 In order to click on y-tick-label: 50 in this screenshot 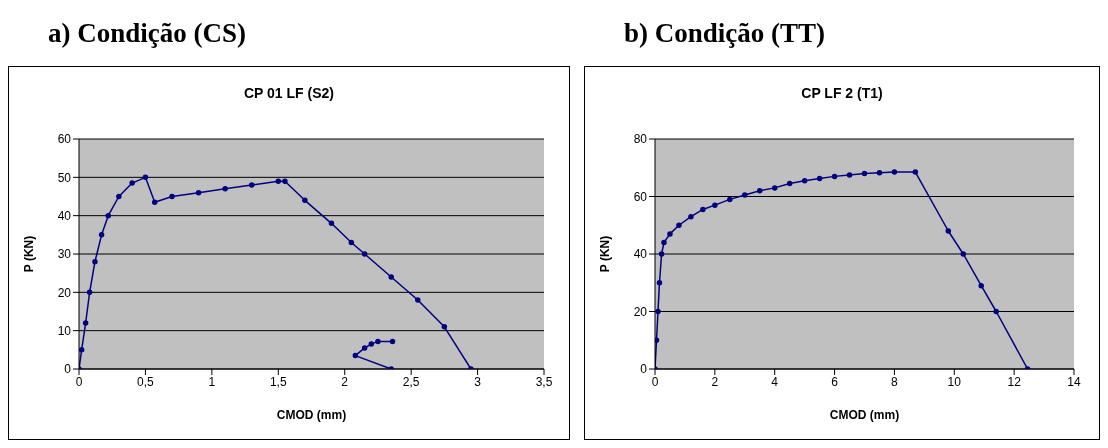, I will do `click(64, 177)`.